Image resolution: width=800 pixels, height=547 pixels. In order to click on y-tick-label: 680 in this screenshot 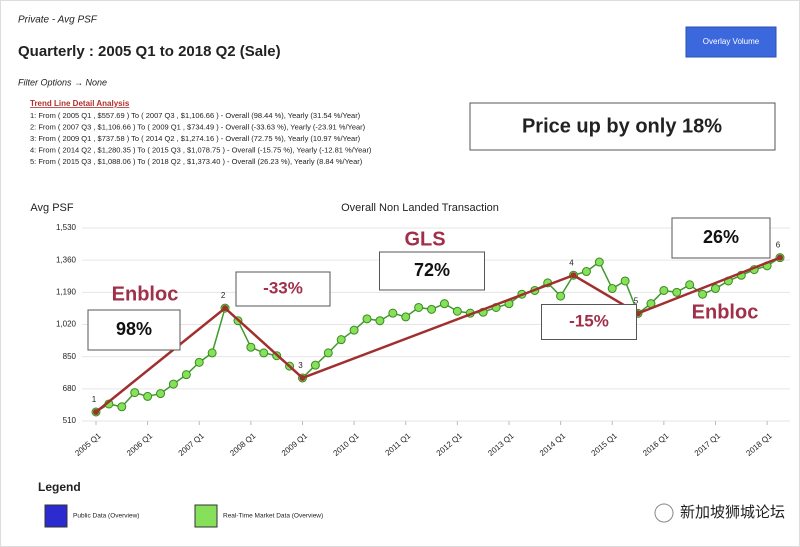, I will do `click(70, 388)`.